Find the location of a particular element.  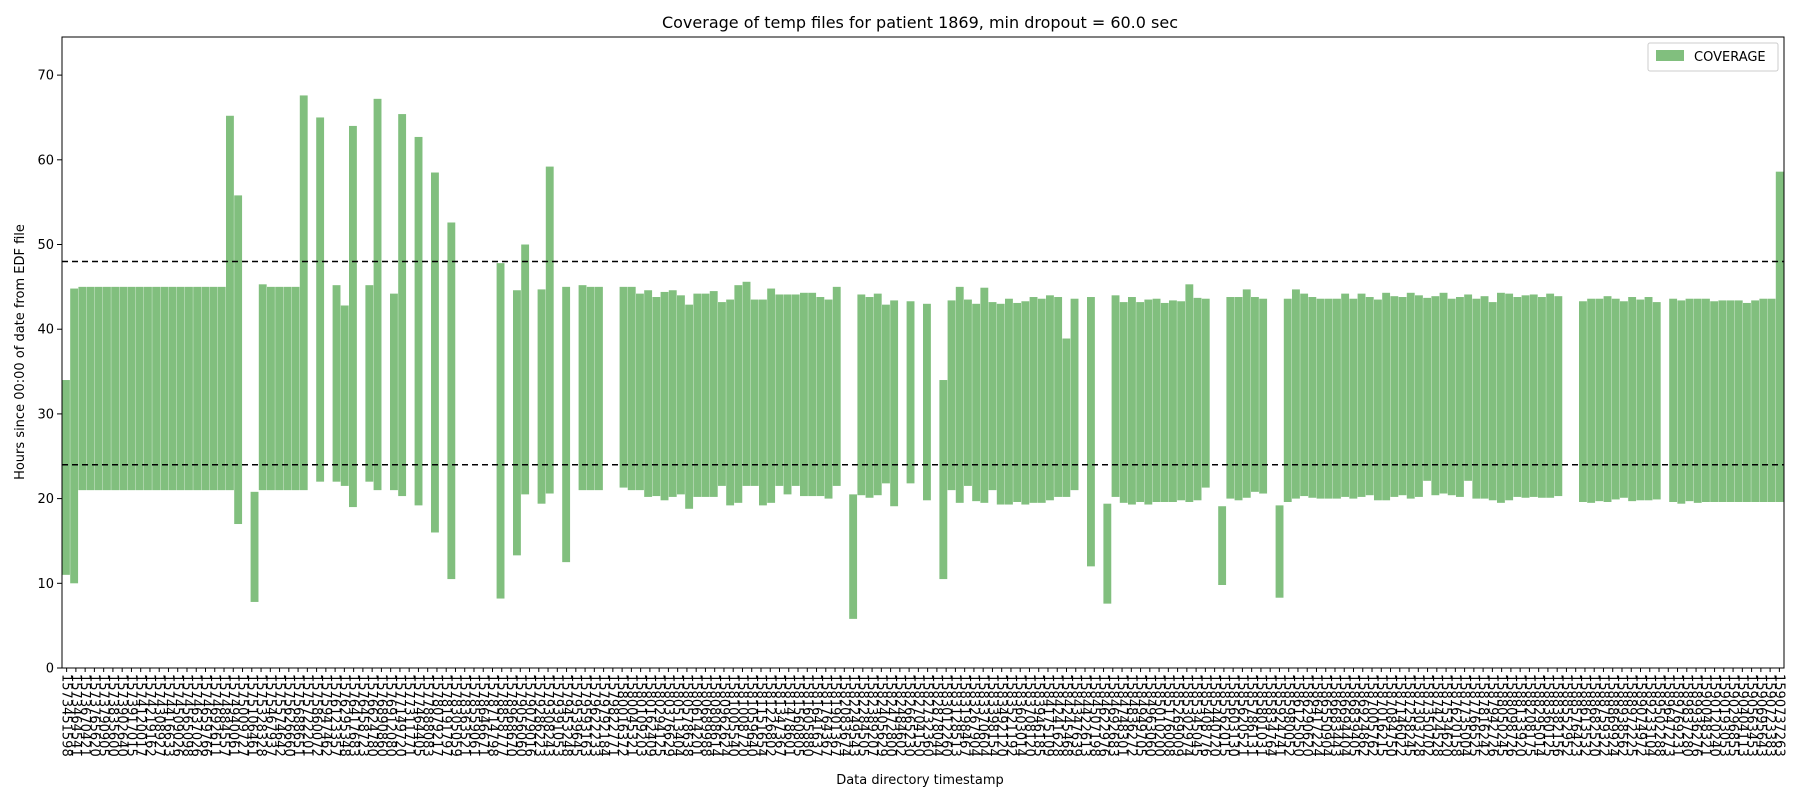

x-tick-label: 1581008720 is located at coordinates (741, 715).